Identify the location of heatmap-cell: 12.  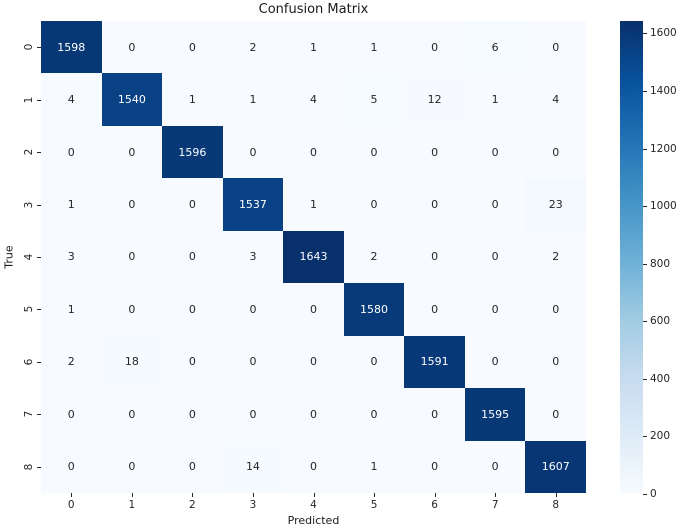
(434, 99).